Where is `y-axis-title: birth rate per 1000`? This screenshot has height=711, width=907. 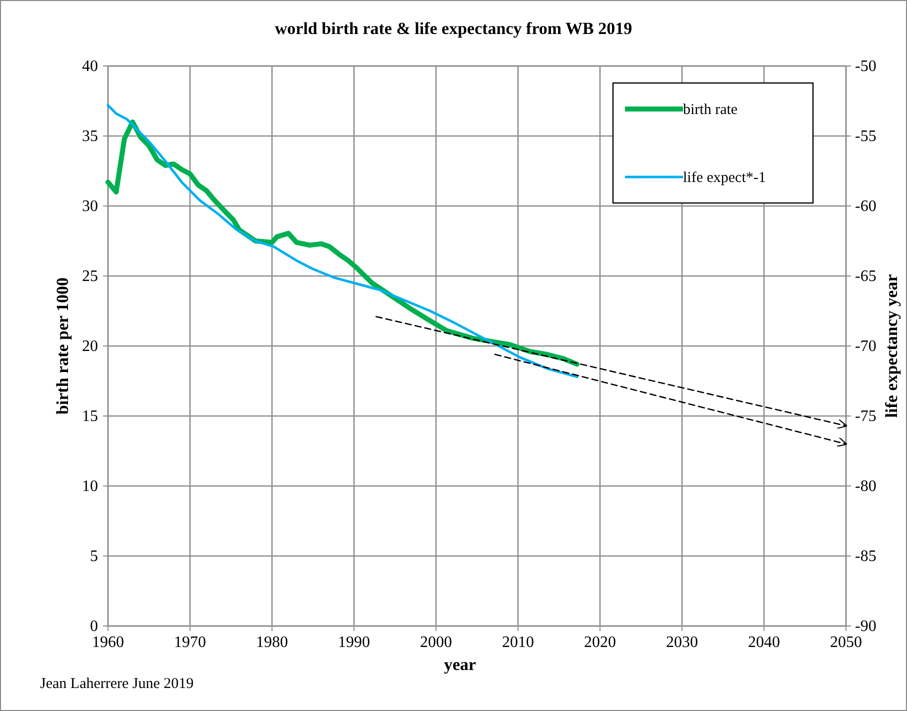 y-axis-title: birth rate per 1000 is located at coordinates (62, 346).